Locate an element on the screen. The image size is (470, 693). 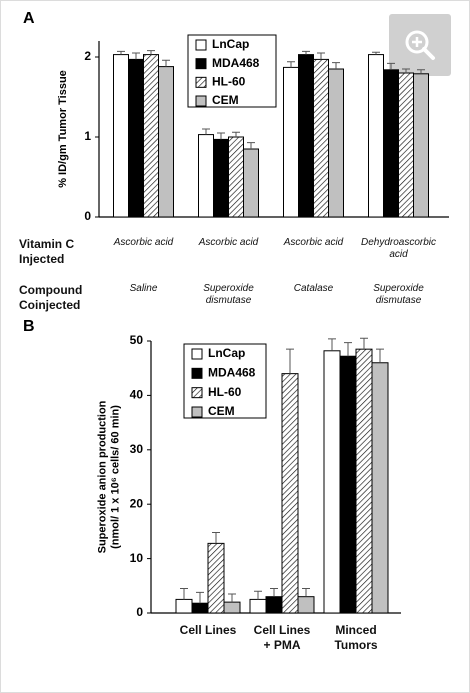
y-tick-label: 20 is located at coordinates (137, 503).